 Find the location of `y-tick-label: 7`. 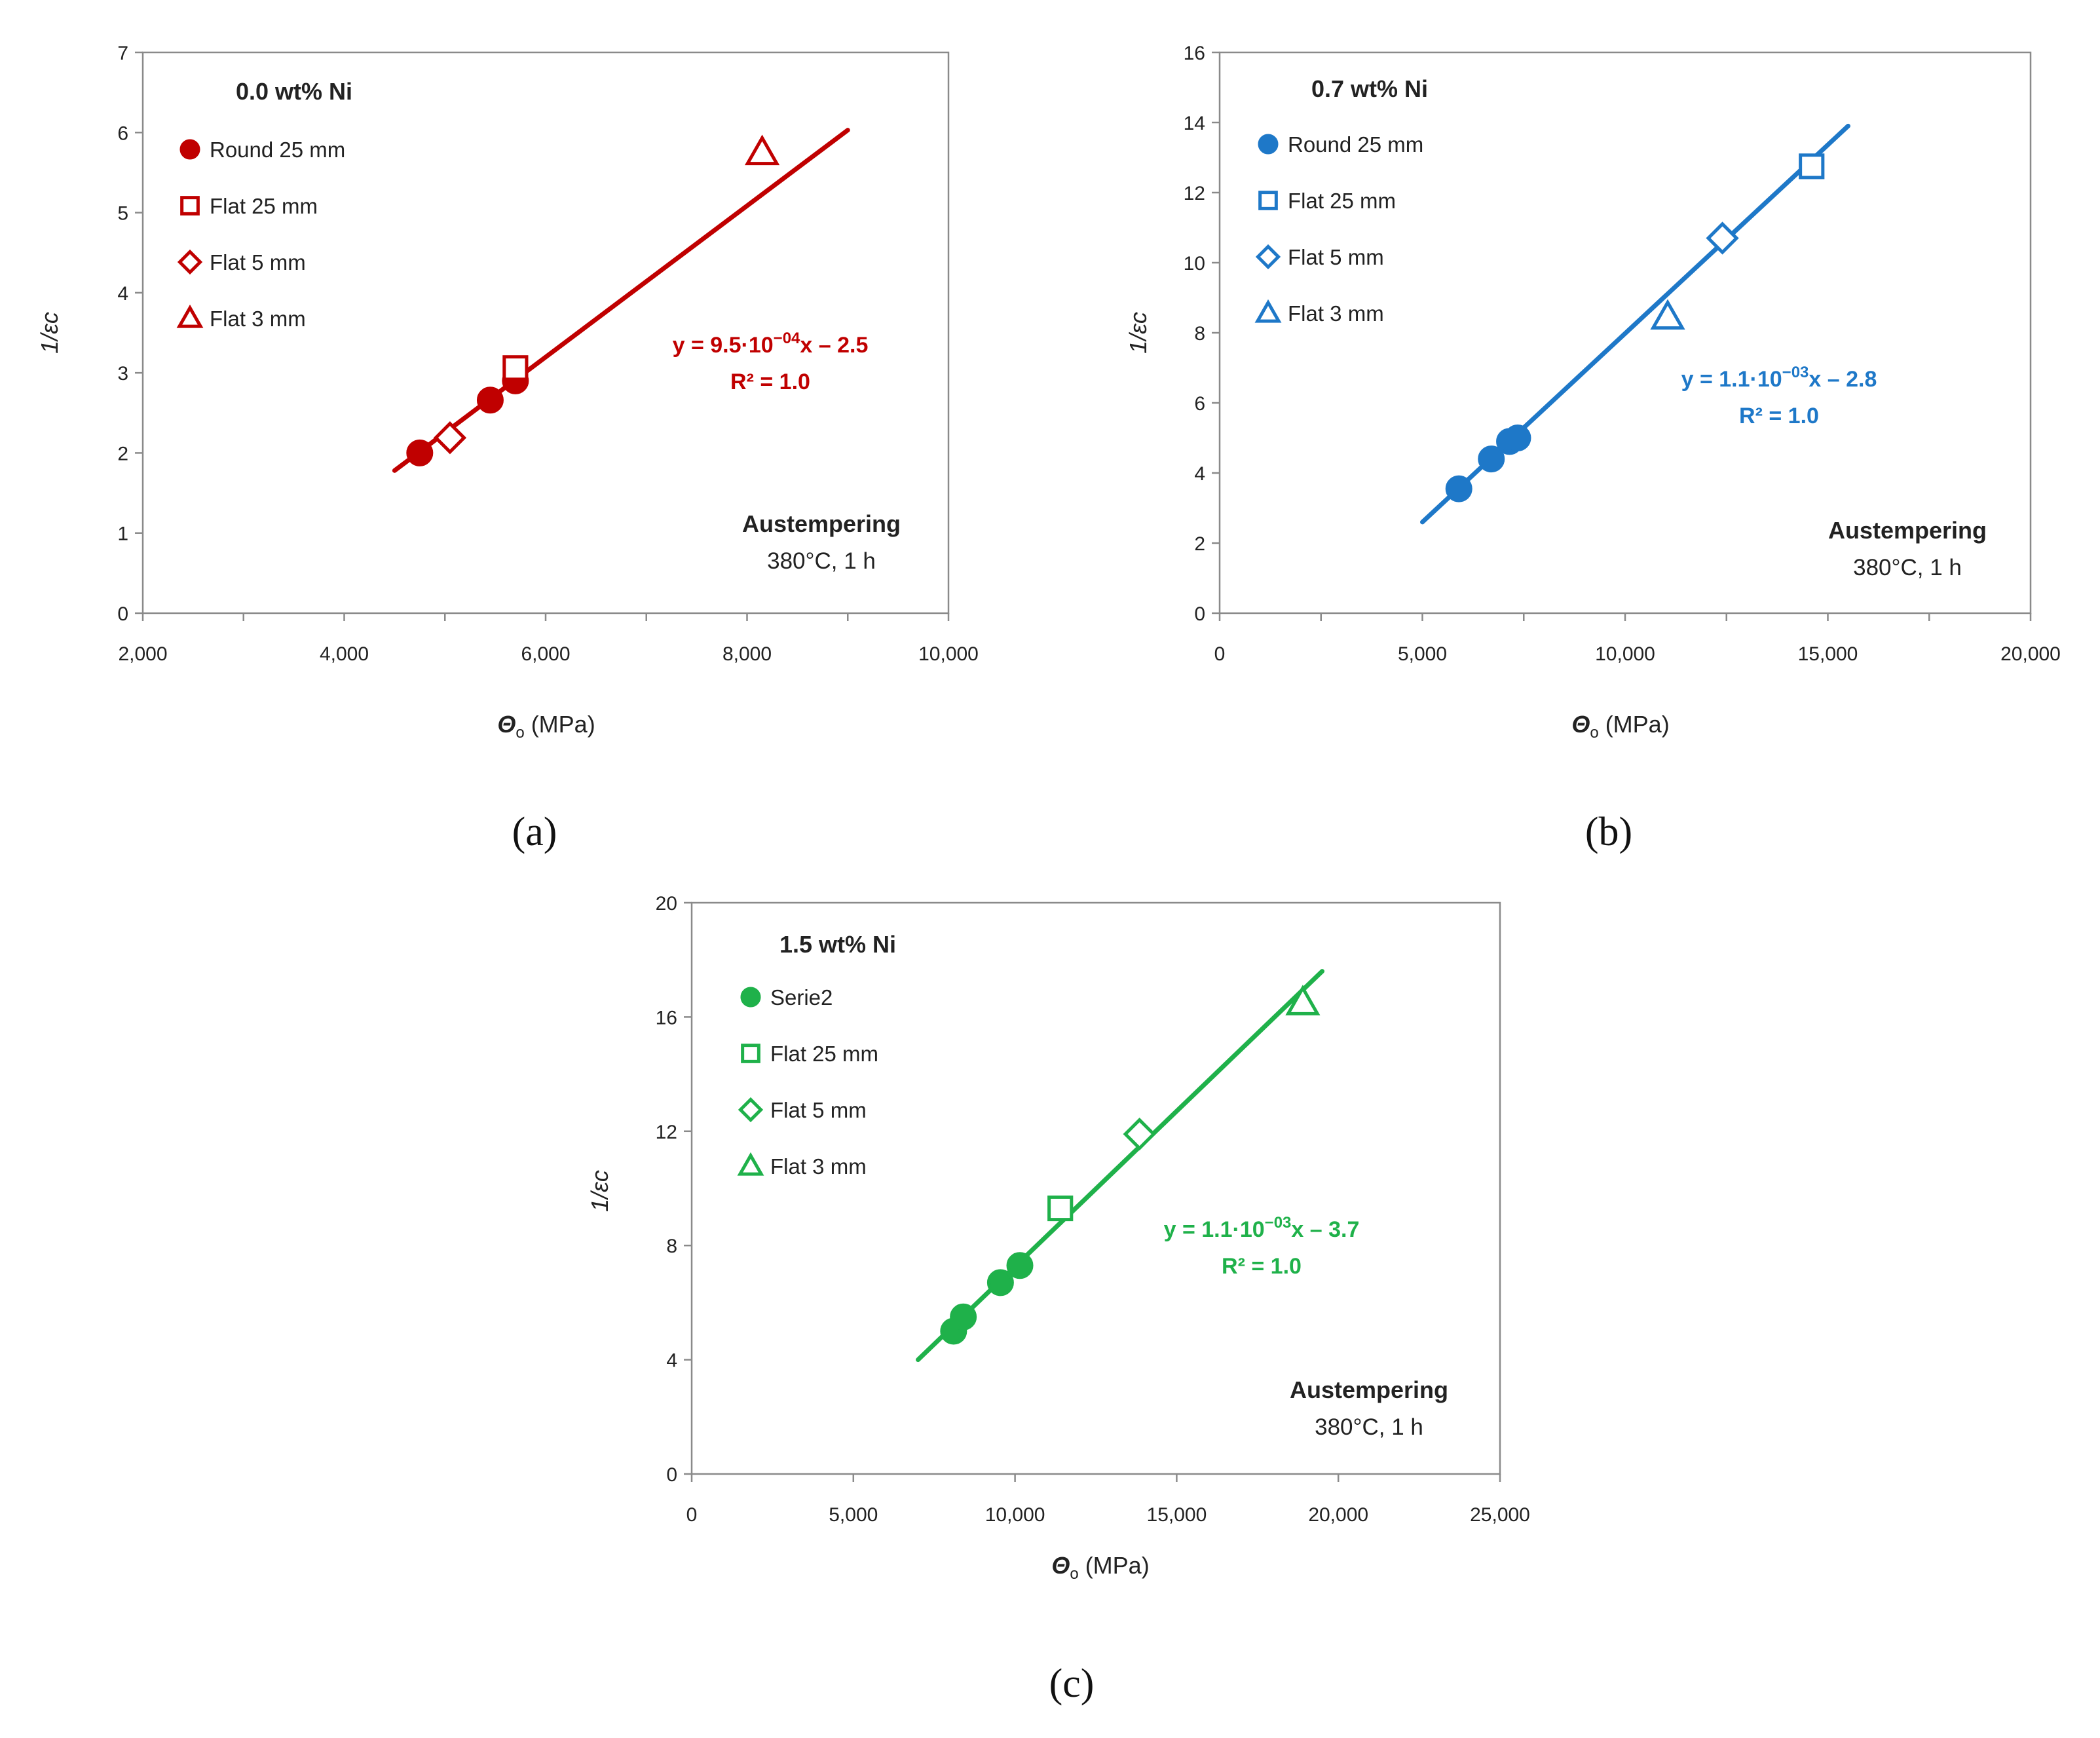

y-tick-label: 7 is located at coordinates (122, 53).